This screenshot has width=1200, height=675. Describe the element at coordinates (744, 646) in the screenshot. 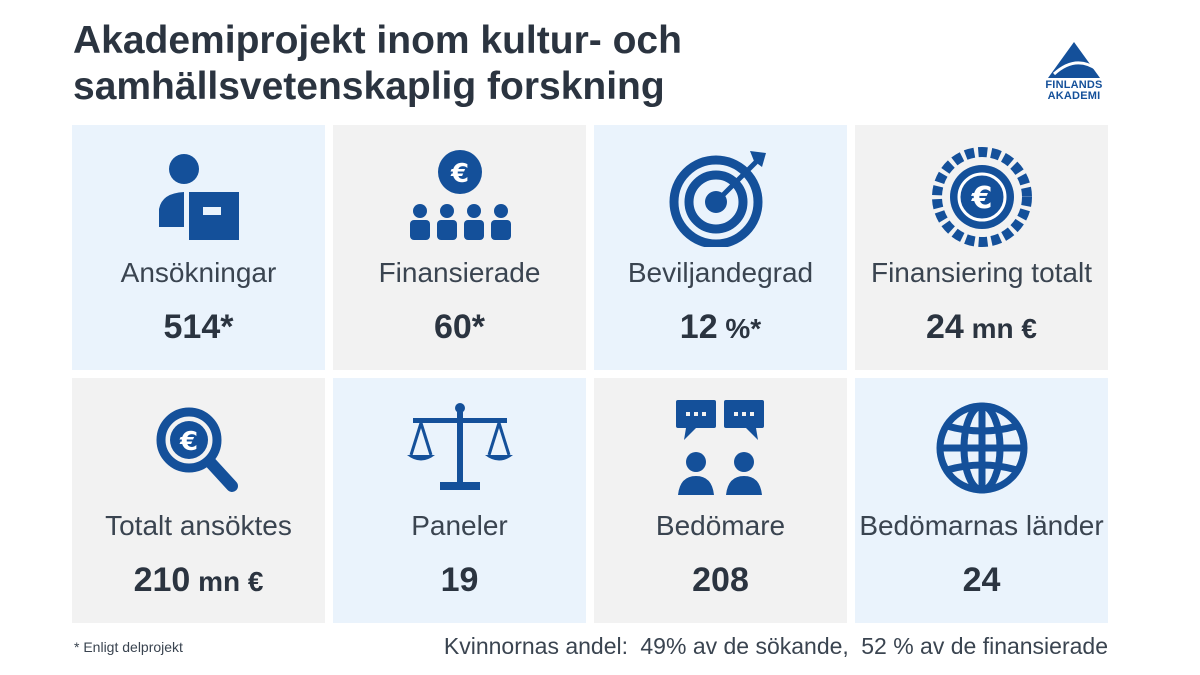

I see `women-share-applicants: 49% av de sökande,` at that location.